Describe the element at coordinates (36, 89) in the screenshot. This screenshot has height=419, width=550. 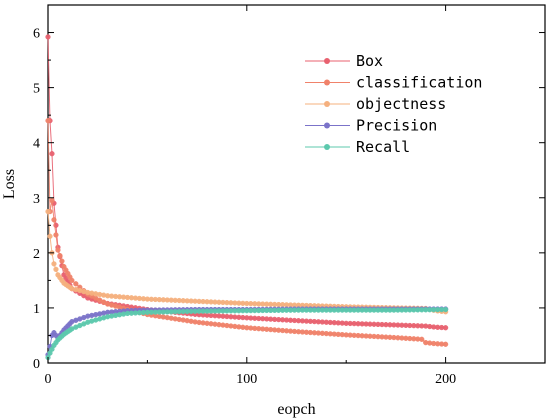
I see `y-tick-label: 5` at that location.